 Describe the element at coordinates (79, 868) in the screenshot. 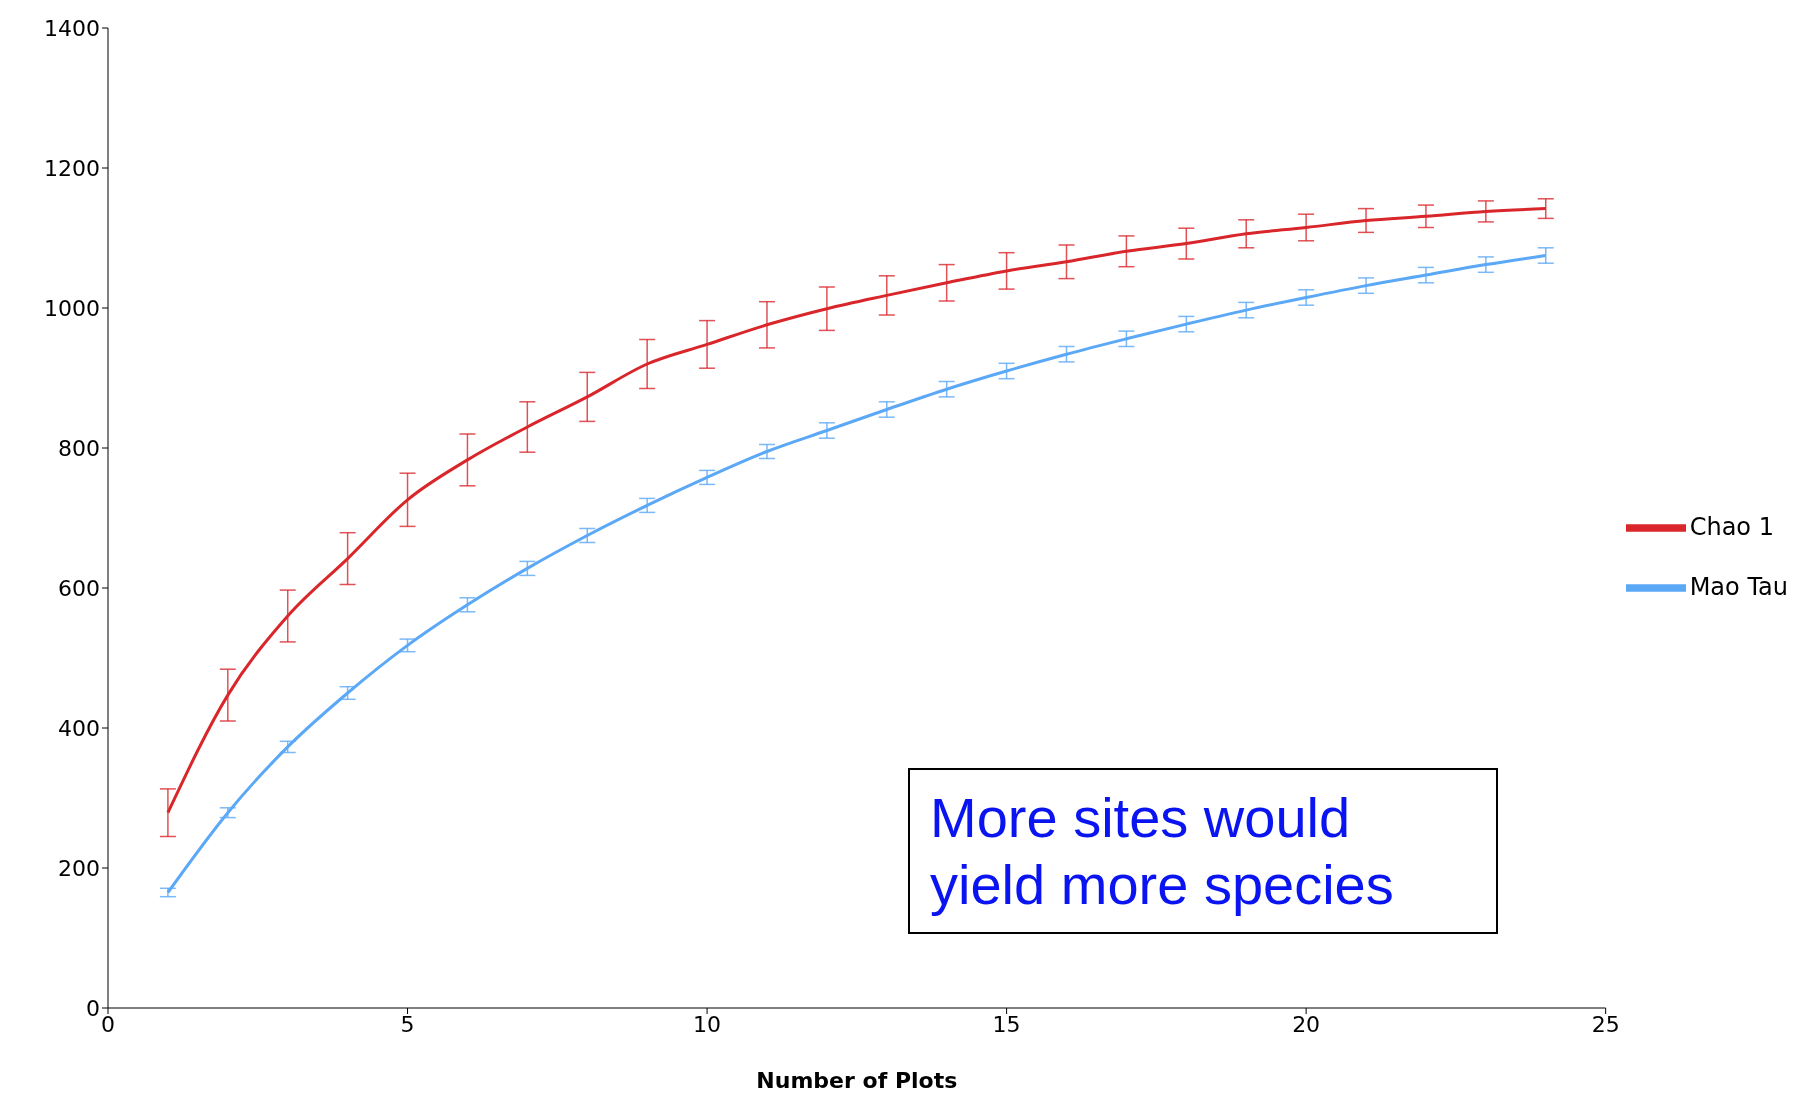

I see `y-tick-label: 200` at that location.